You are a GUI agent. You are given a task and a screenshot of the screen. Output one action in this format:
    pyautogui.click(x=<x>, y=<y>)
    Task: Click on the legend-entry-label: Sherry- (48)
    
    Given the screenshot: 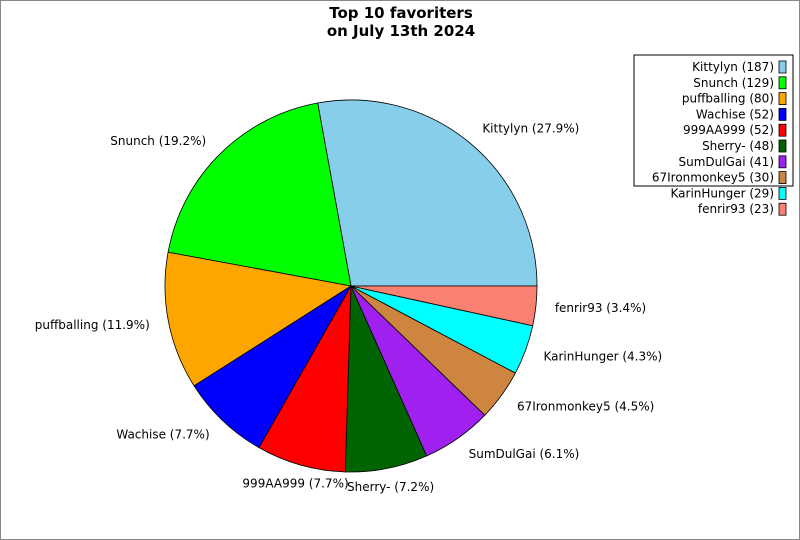 What is the action you would take?
    pyautogui.click(x=738, y=146)
    